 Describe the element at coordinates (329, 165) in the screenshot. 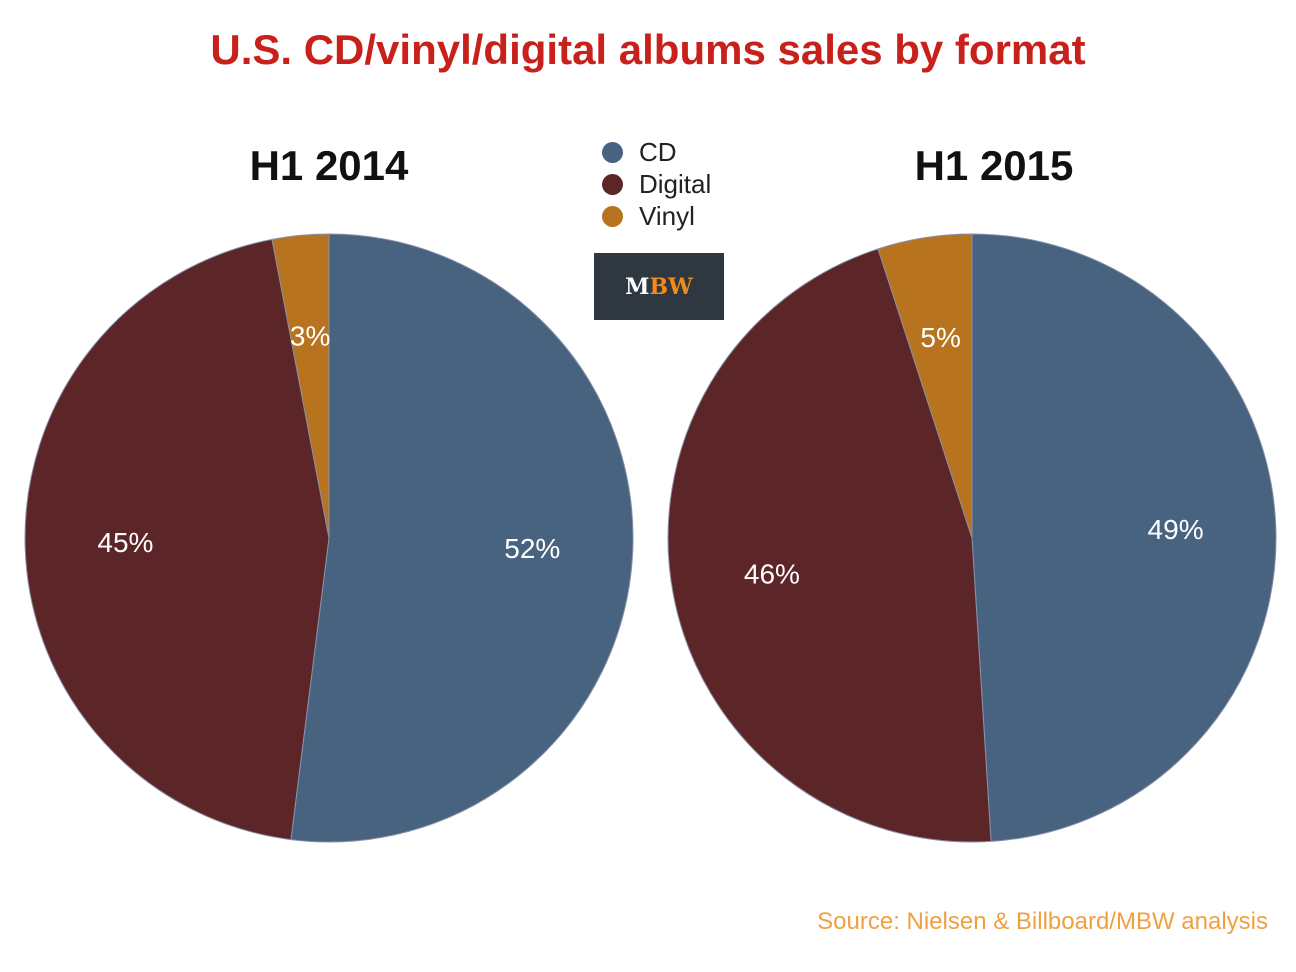

I see `pie-title-2014: H1 2014` at that location.